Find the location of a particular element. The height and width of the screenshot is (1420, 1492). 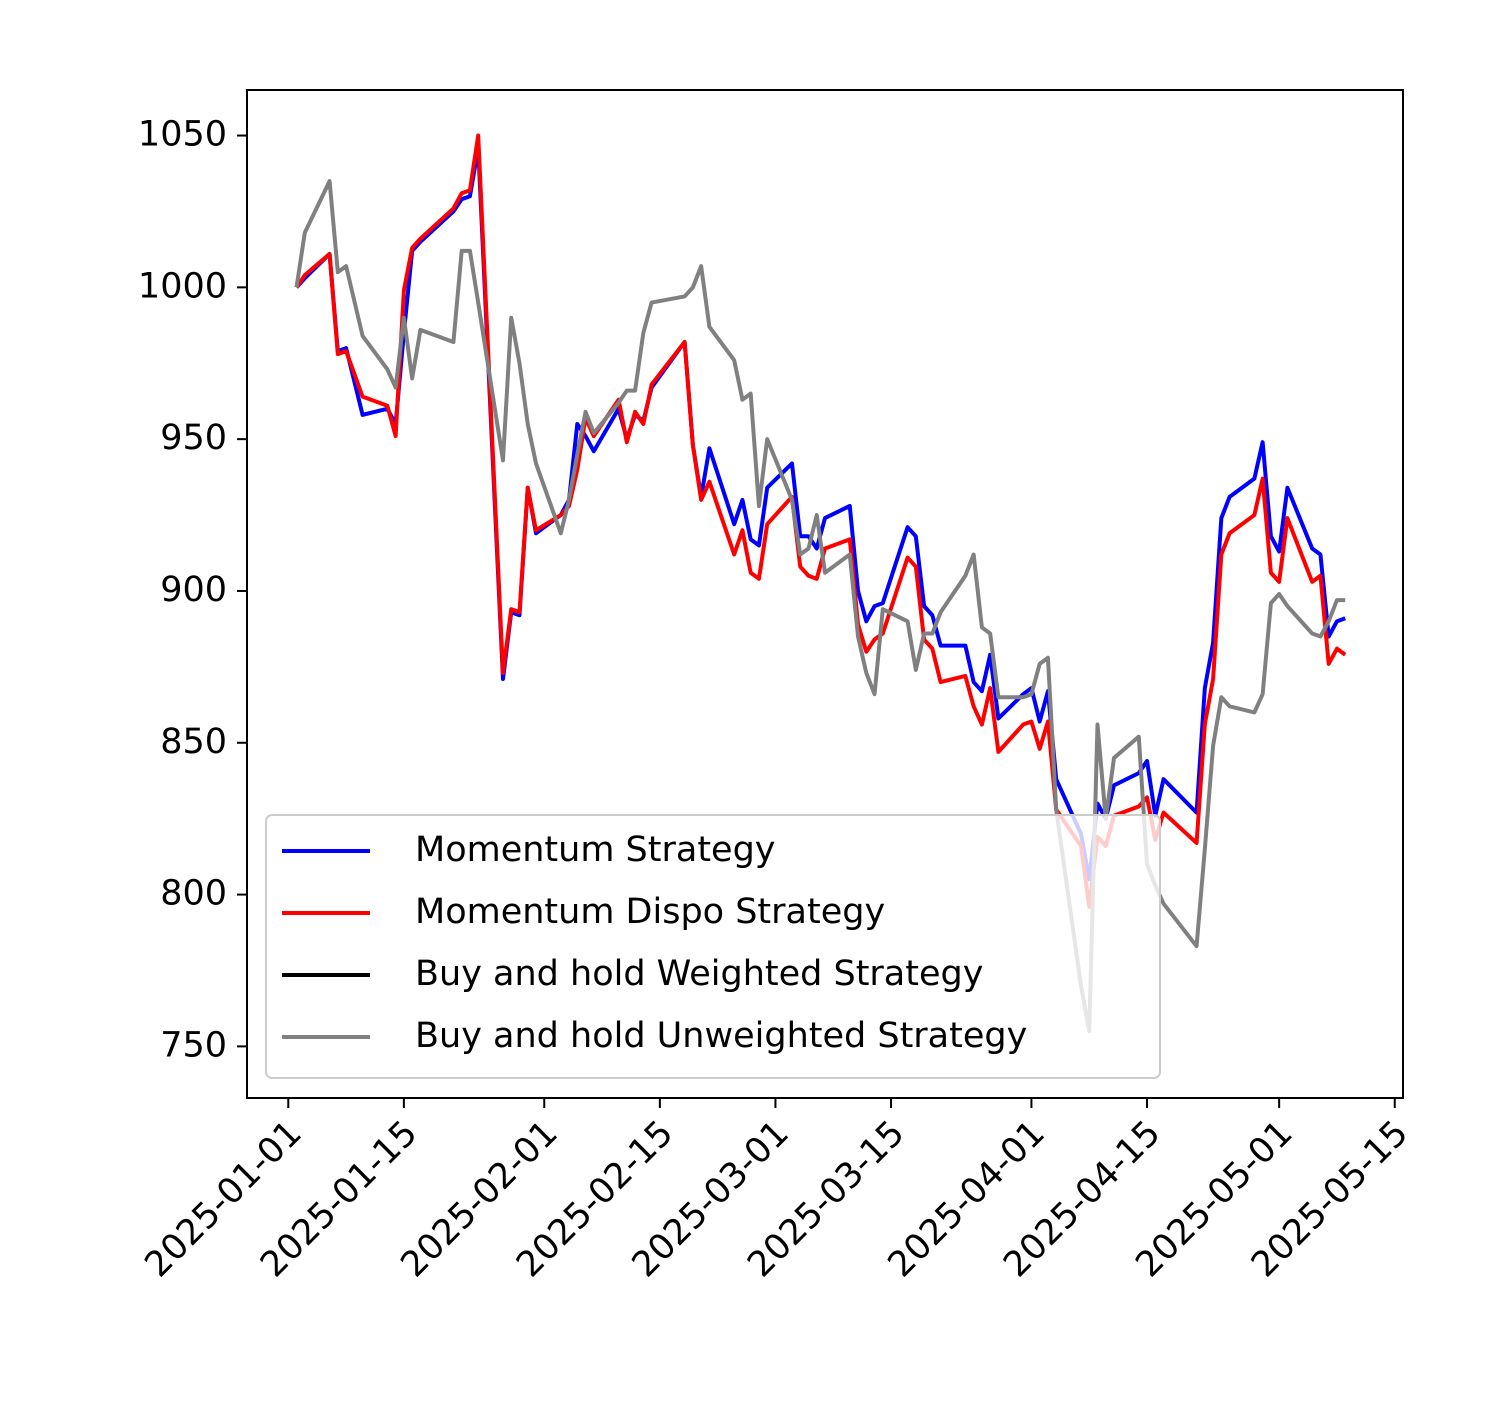

y-tick-label: 850 is located at coordinates (193, 742).